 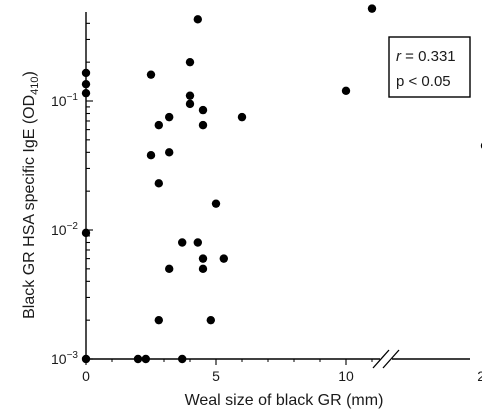 I want to click on r-value: = 0.331, so click(x=428, y=56).